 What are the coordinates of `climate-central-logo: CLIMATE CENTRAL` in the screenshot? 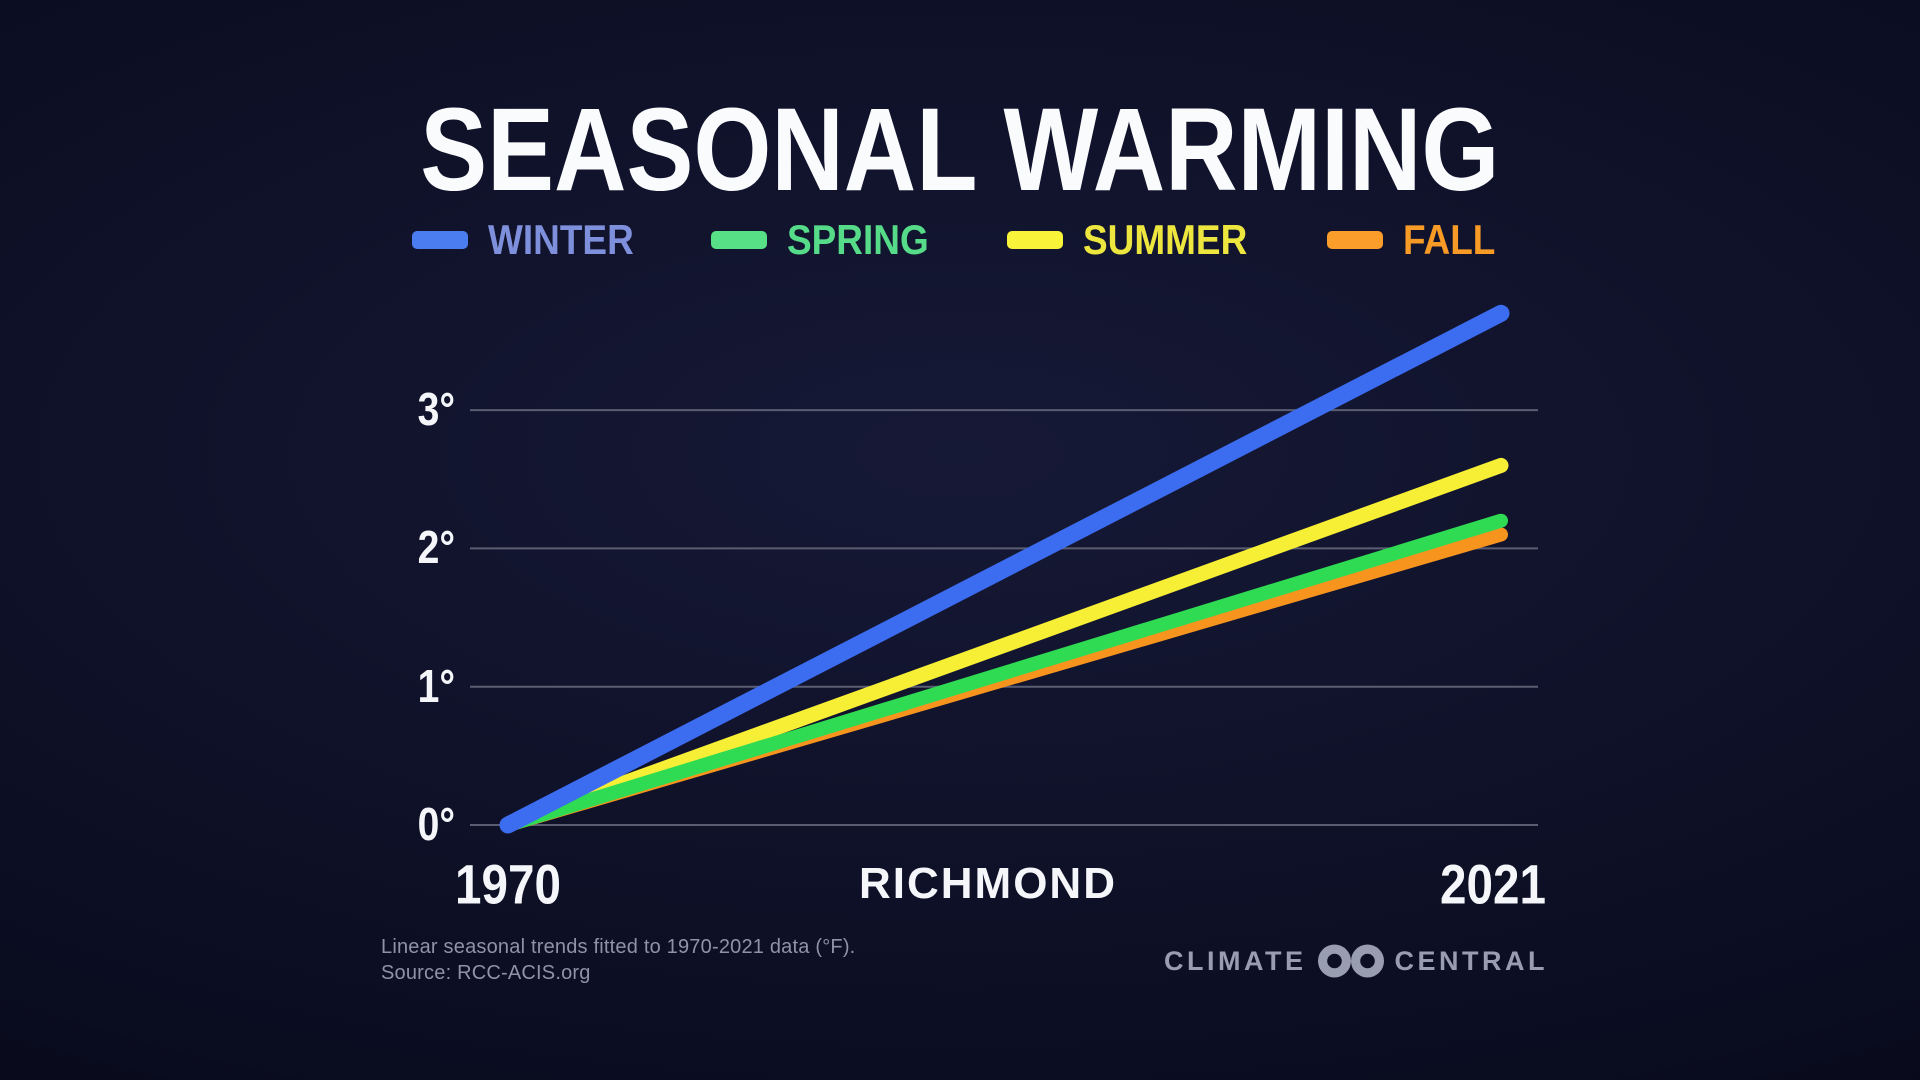 It's located at (1356, 961).